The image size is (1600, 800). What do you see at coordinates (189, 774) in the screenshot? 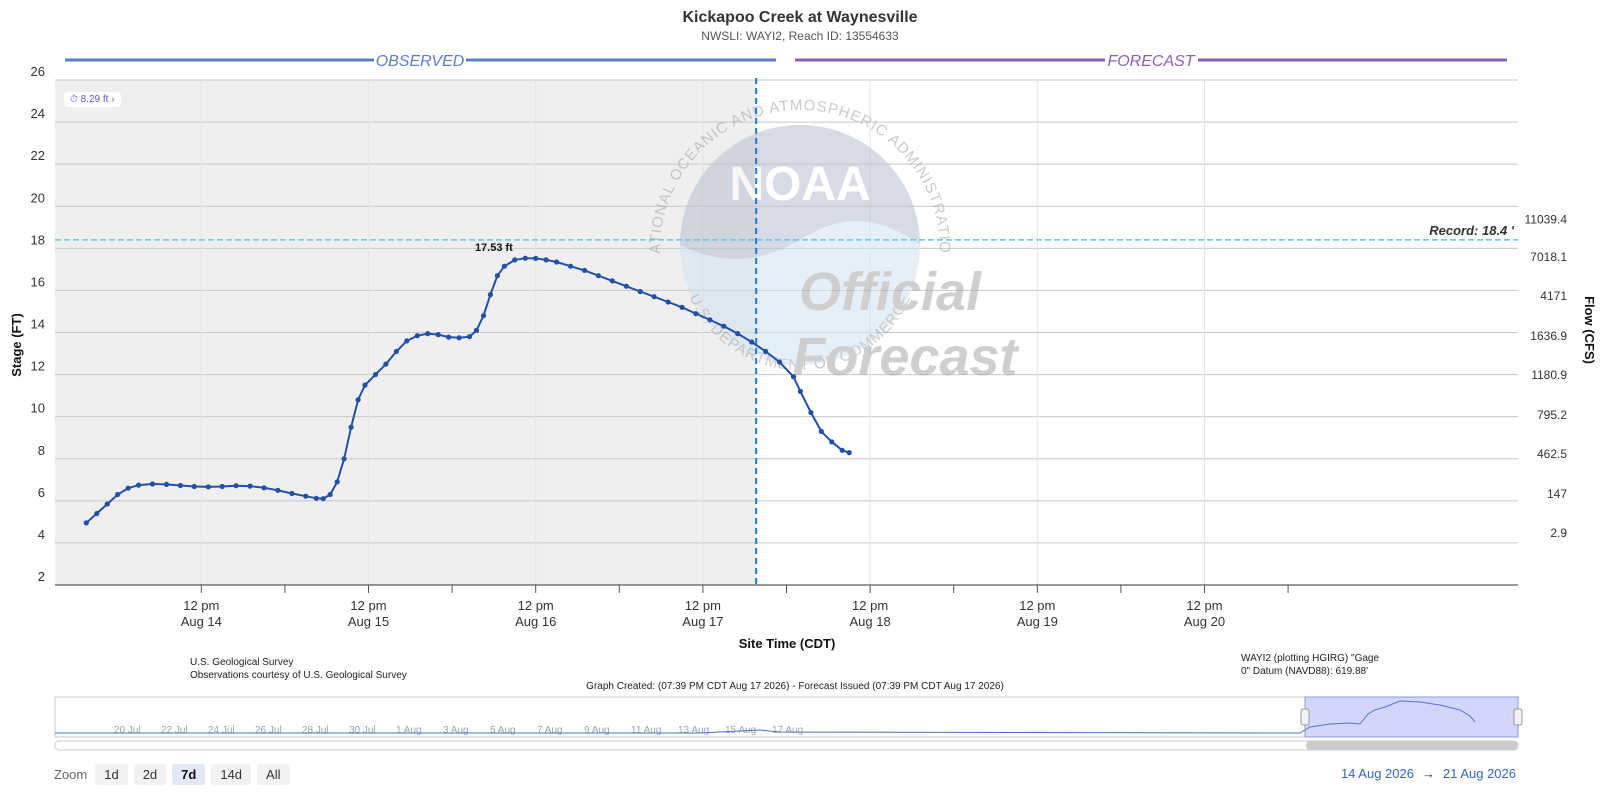
I see `zoom-button-7d: 7d` at bounding box center [189, 774].